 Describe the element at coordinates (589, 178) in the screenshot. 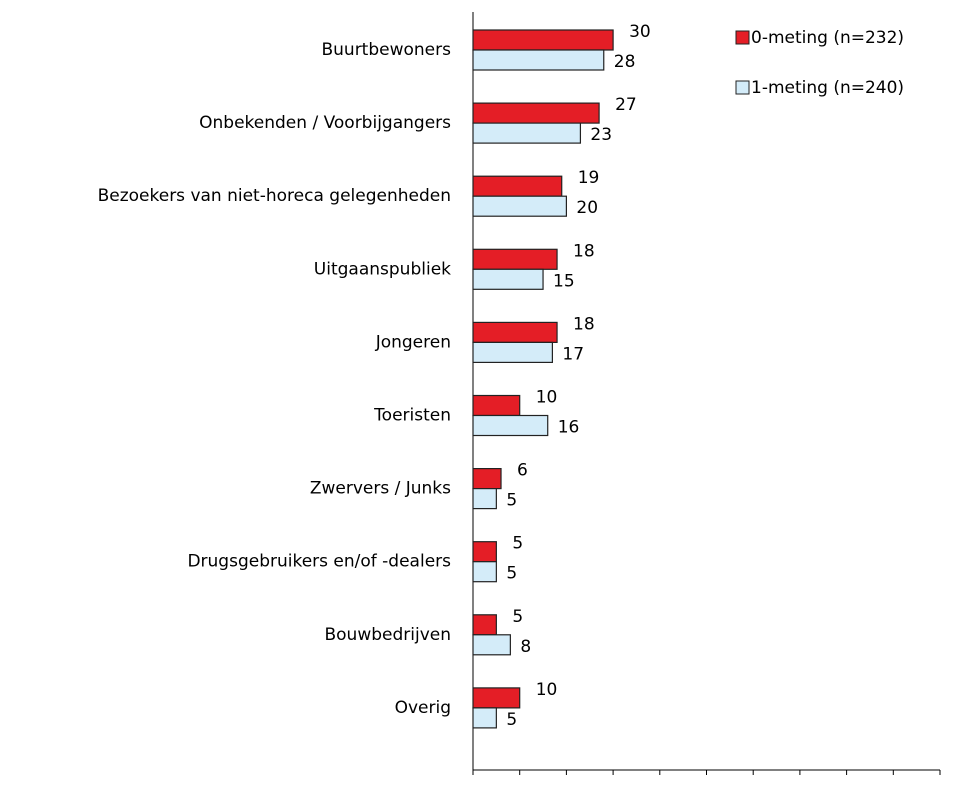

I see `value-label: 19` at that location.